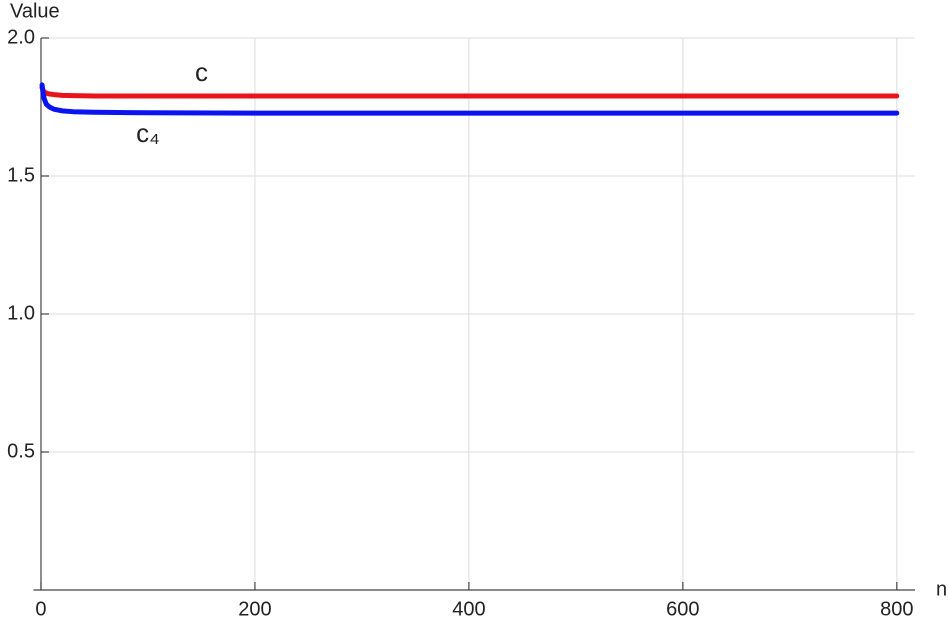  I want to click on x-tick-label: 600, so click(682, 609).